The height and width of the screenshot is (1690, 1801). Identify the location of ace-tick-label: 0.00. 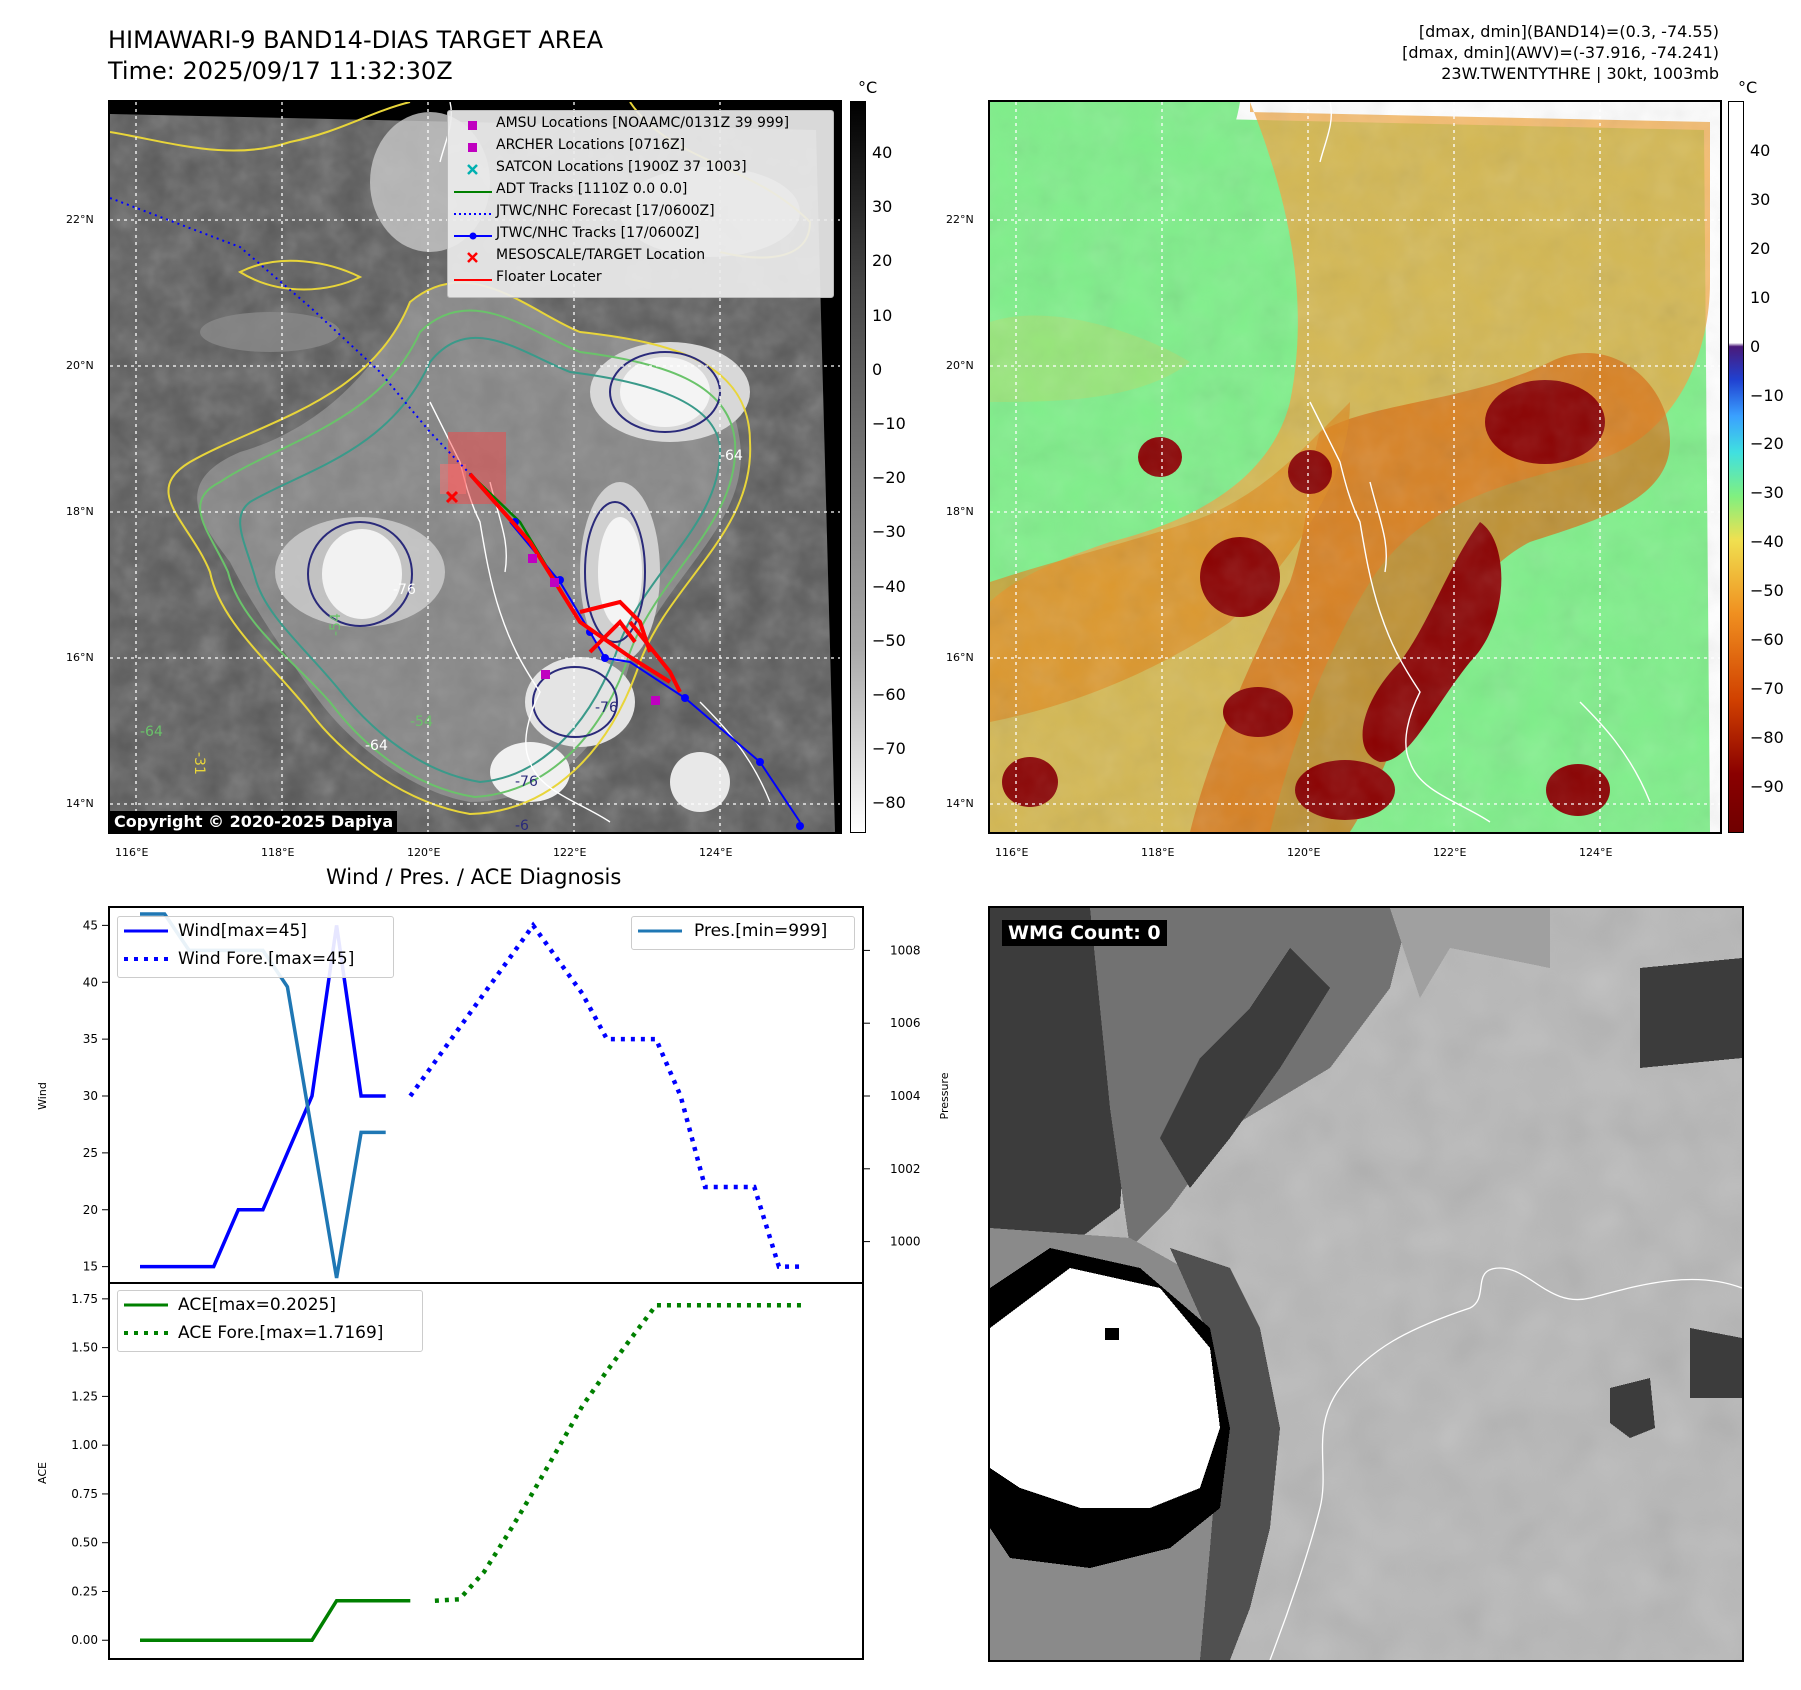
(84, 1640).